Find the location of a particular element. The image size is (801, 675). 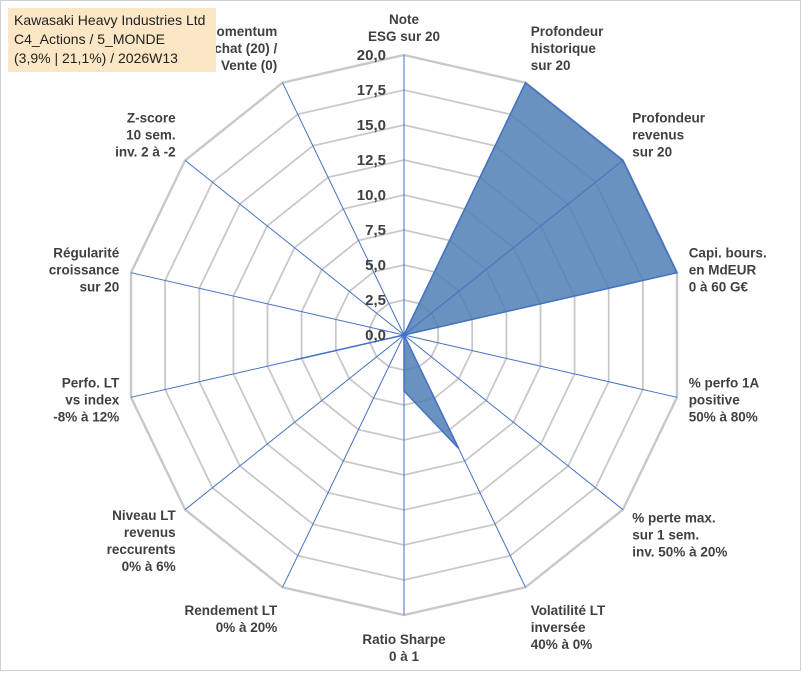

axis-label-line: Volatilité LT is located at coordinates (568, 610).